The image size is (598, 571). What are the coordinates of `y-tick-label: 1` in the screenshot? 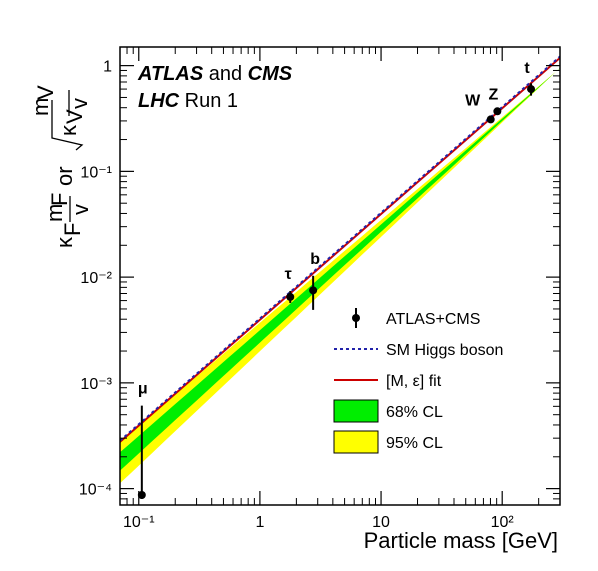 It's located at (107, 67).